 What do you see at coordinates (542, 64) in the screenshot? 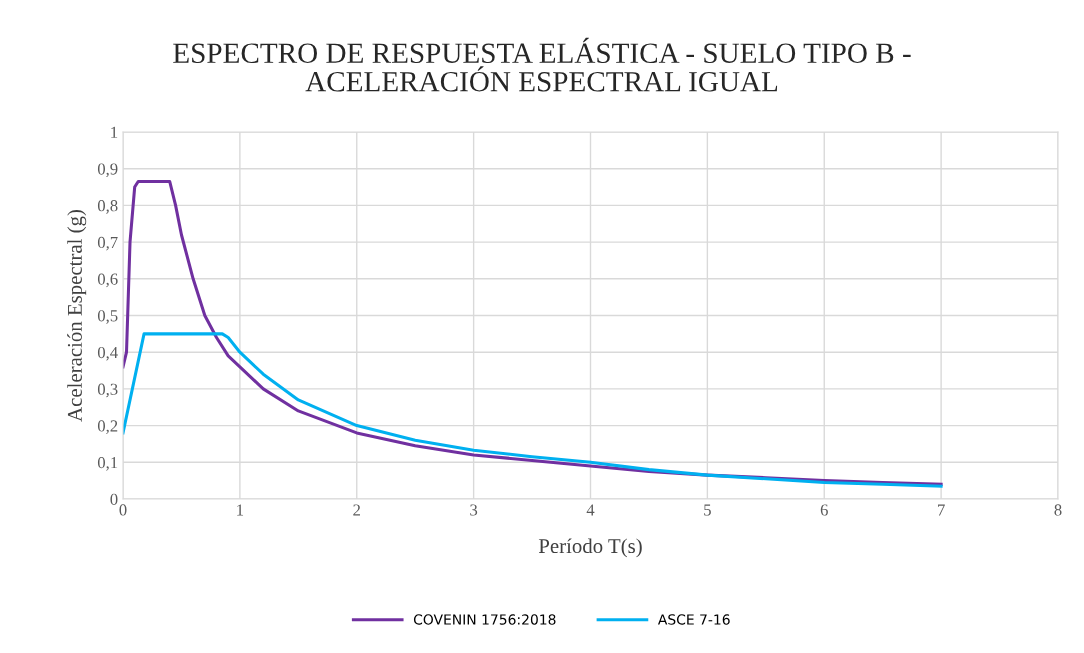
I see `chart-title: ESPECTRO DE RESPUESTA ELÁSTICA - SUELO TIPO B - ACELERACIÓN ESPECTRAL IGUAL` at bounding box center [542, 64].